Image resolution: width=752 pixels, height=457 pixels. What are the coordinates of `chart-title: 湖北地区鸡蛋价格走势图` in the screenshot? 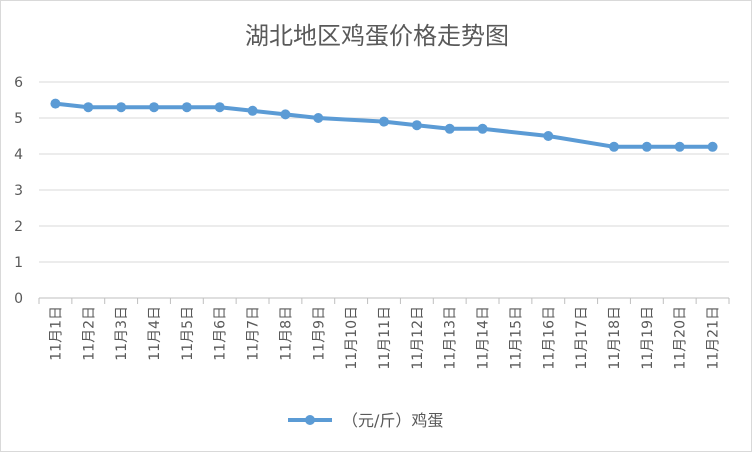 It's located at (377, 36).